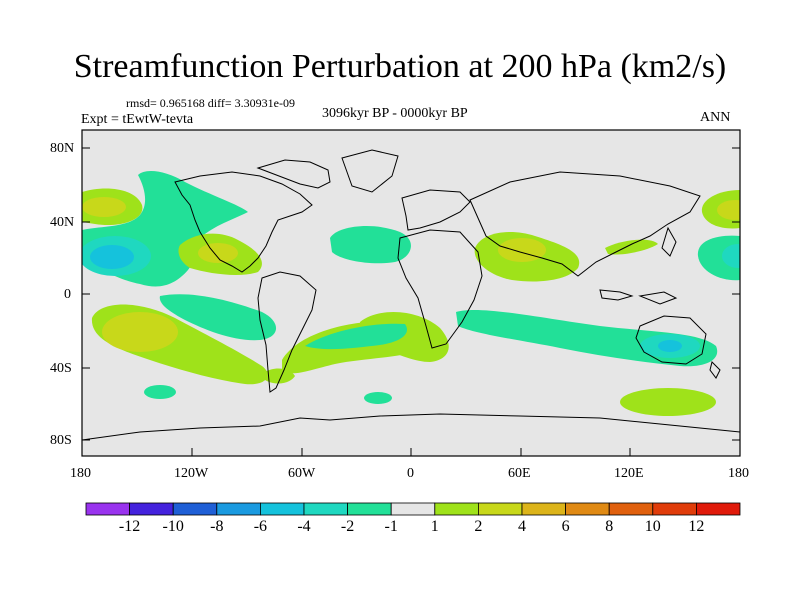 This screenshot has width=800, height=600. I want to click on colorbar-label: 4, so click(522, 526).